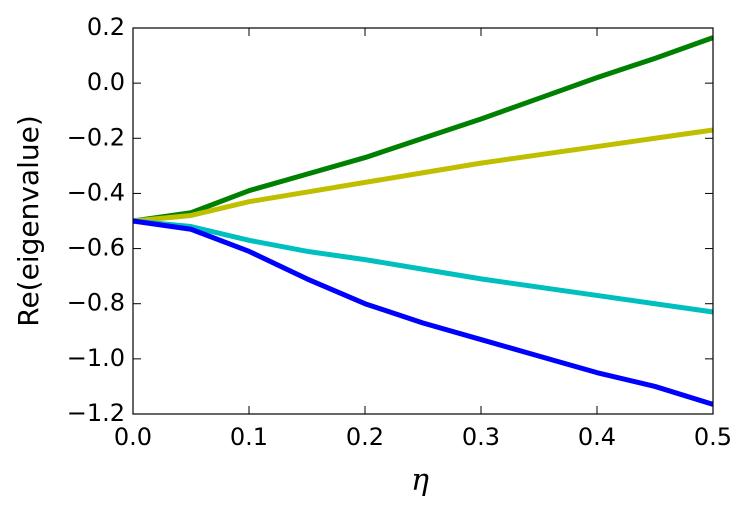  What do you see at coordinates (28, 221) in the screenshot?
I see `y-axis-label: Re(eigenvalue)` at bounding box center [28, 221].